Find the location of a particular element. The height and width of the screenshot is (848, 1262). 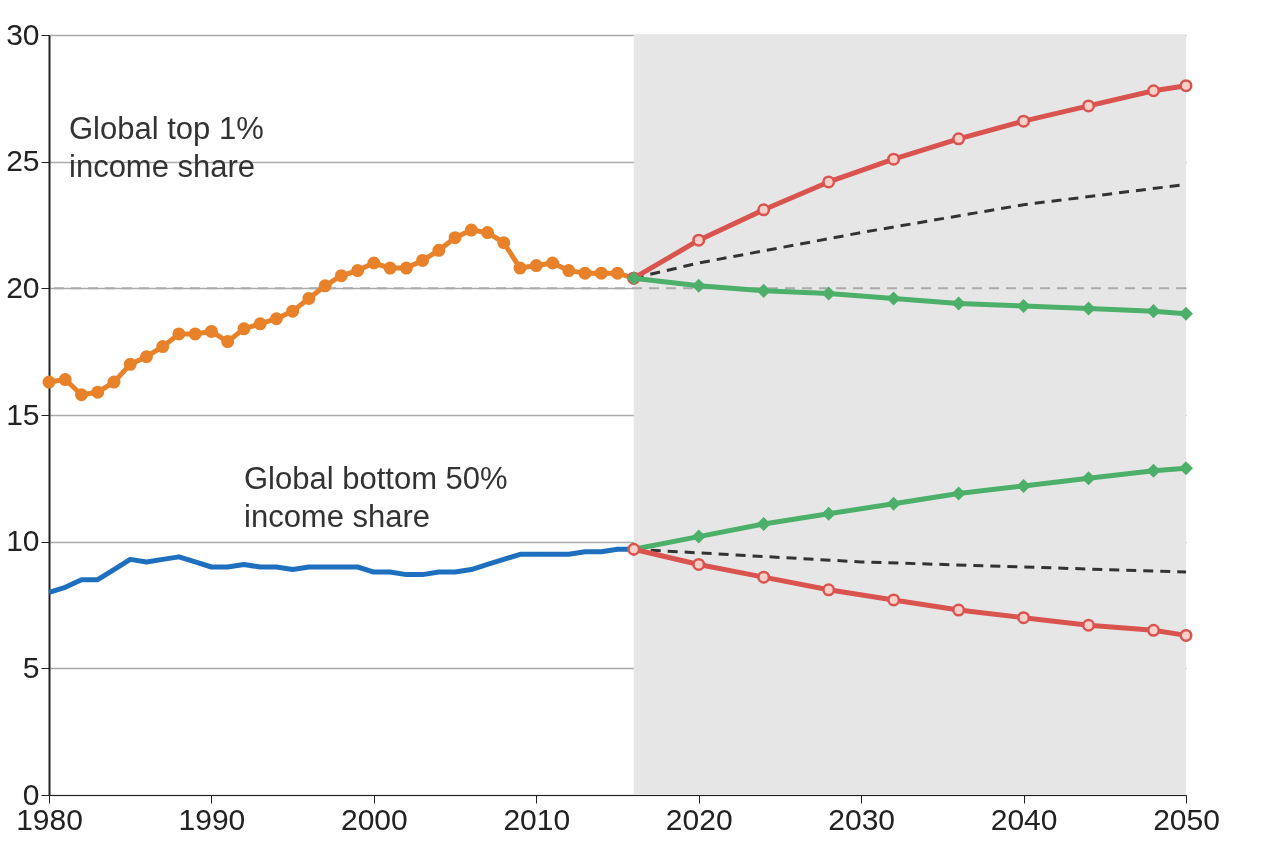

x-tick-label: 2010 is located at coordinates (537, 819).